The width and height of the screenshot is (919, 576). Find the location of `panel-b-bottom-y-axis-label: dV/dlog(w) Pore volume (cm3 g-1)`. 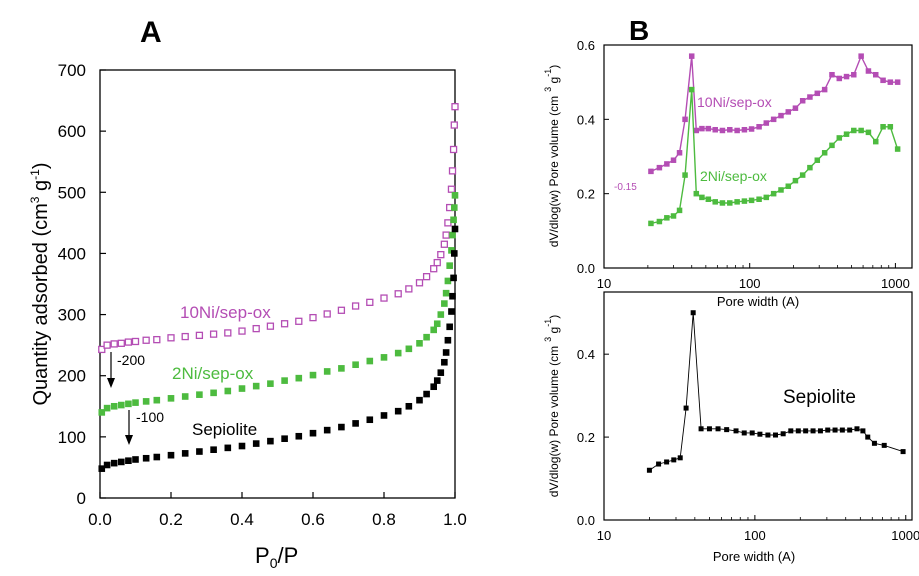

panel-b-bottom-y-axis-label: dV/dlog(w) Pore volume (cm3 g-1) is located at coordinates (552, 406).